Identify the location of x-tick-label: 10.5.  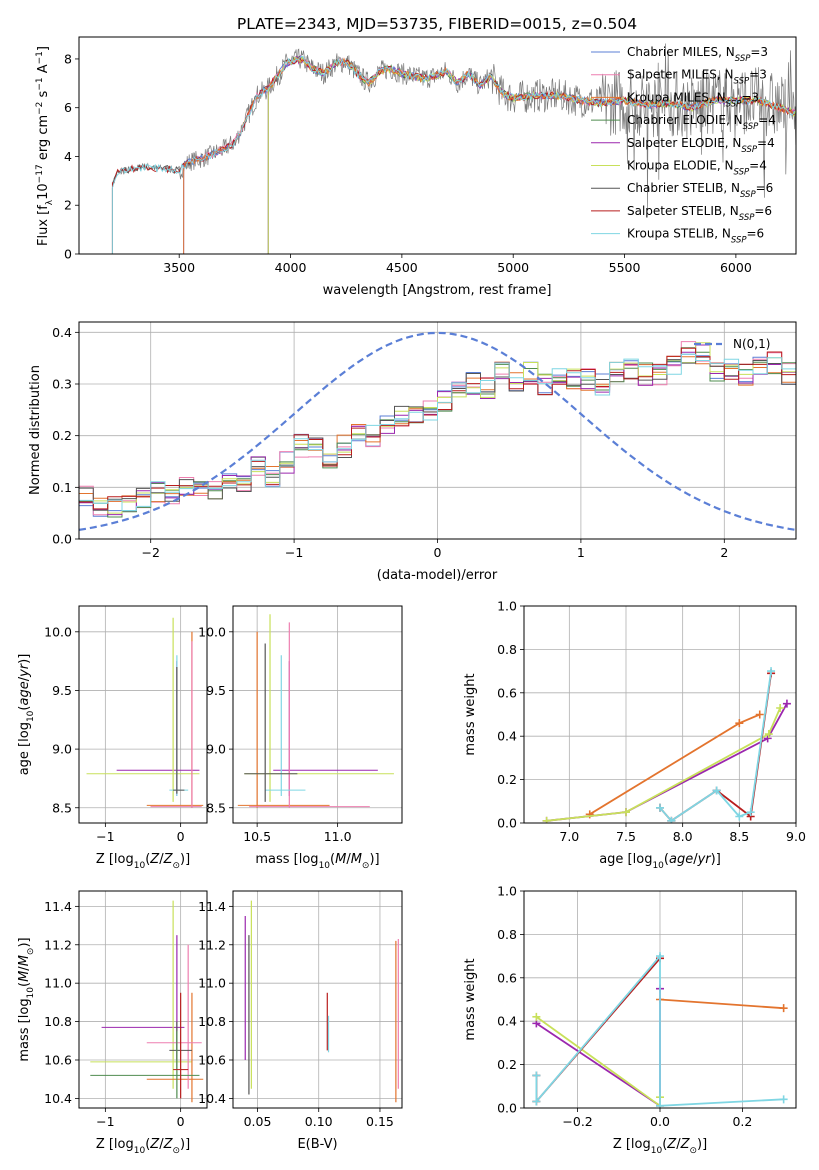
(257, 836).